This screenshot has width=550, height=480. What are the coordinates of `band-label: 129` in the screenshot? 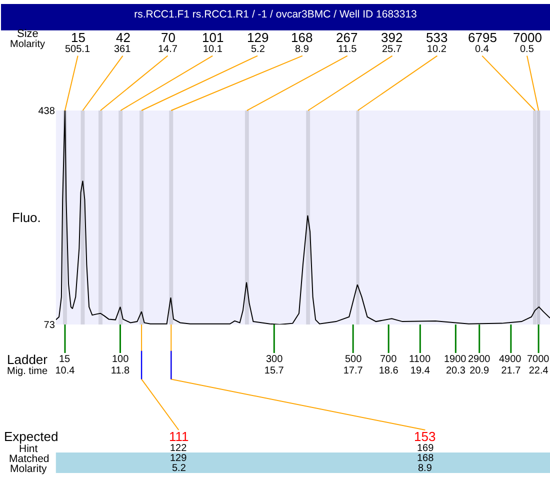 It's located at (258, 37).